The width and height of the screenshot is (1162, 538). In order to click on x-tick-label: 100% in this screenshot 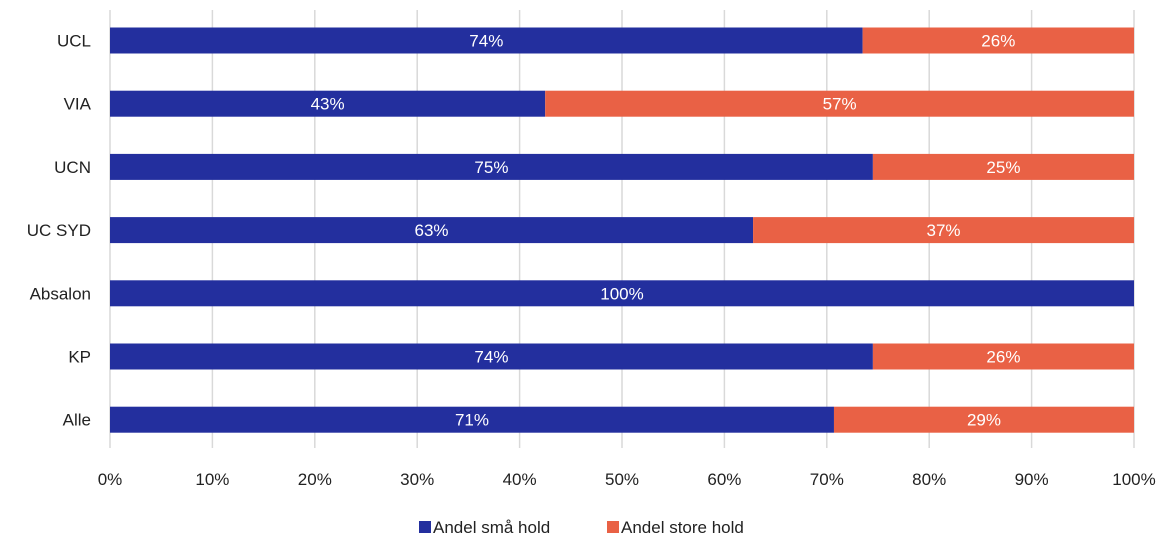, I will do `click(1133, 479)`.